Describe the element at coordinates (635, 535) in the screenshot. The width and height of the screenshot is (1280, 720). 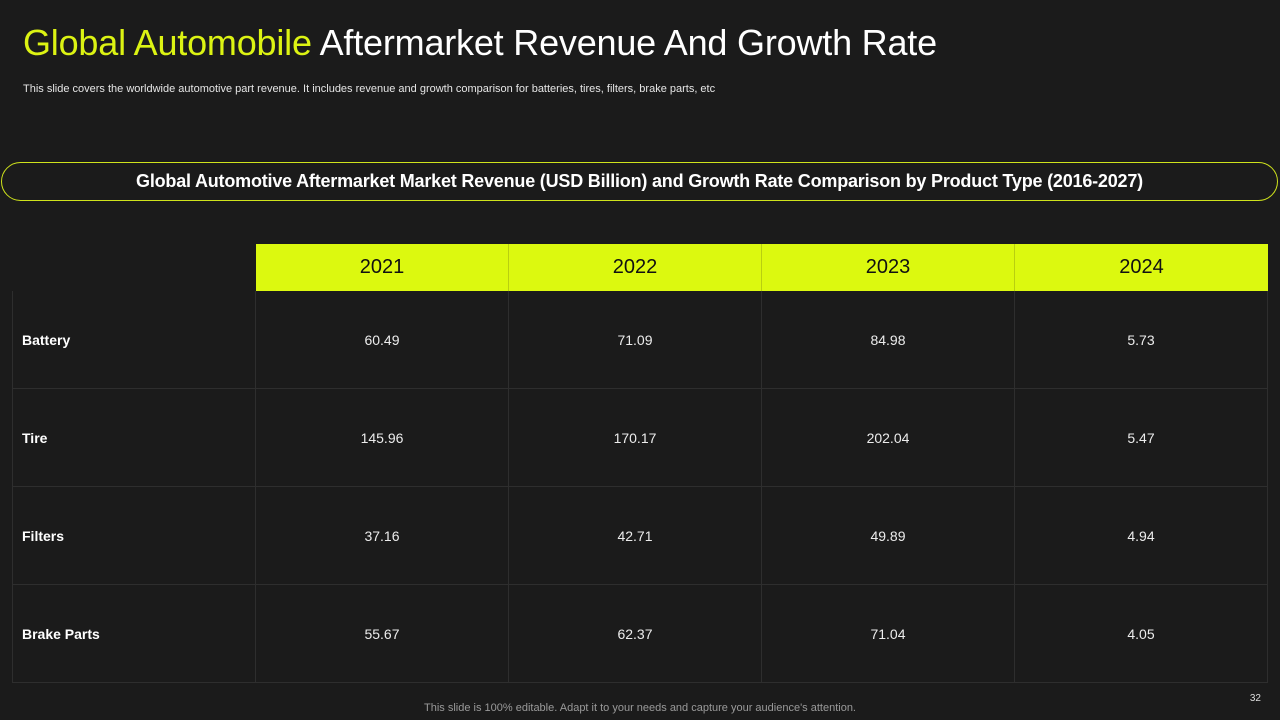
I see `table-cell: 42.71` at that location.